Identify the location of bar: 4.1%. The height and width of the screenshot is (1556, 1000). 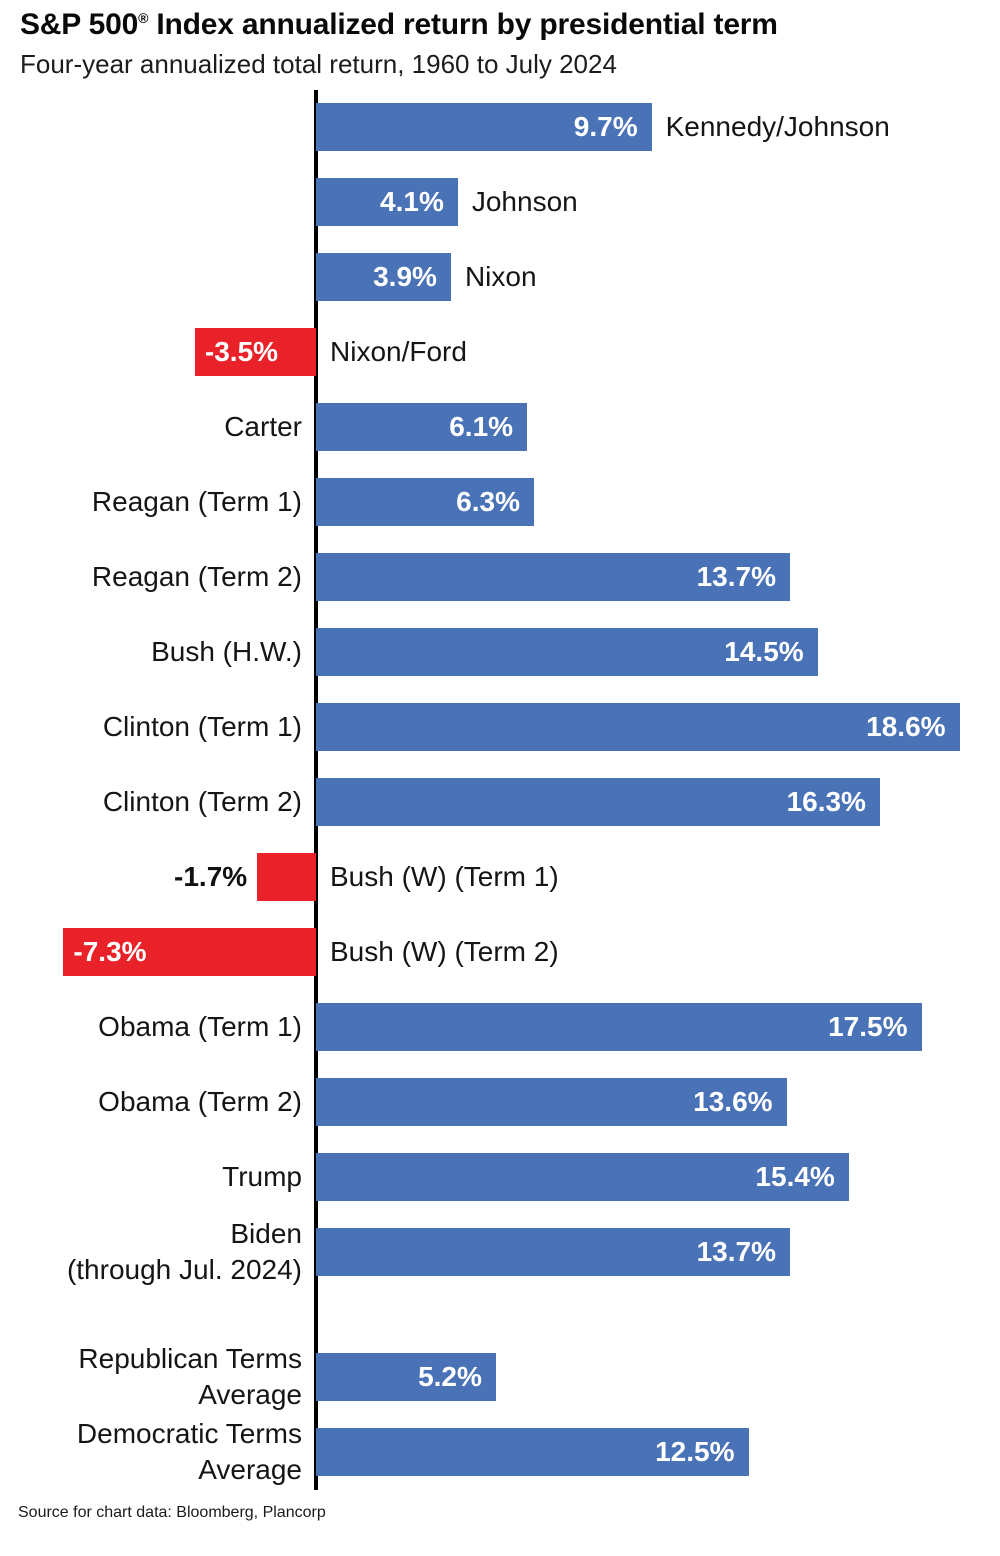
(387, 202).